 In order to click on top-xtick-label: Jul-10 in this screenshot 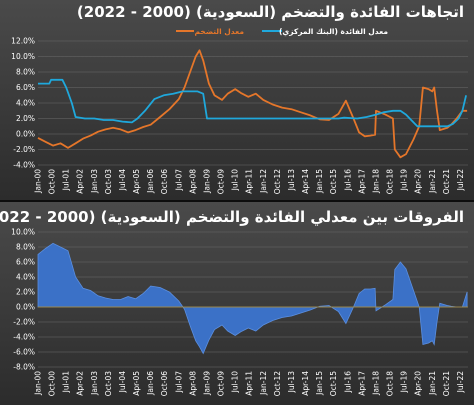, I will do `click(235, 180)`.